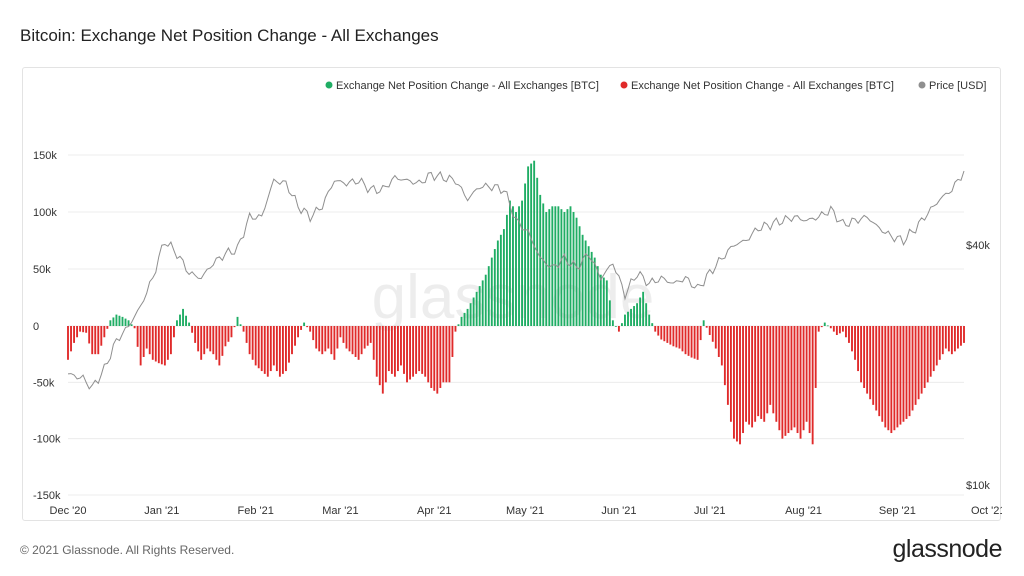 The width and height of the screenshot is (1024, 576). I want to click on y-tick-label: 150k, so click(45, 156).